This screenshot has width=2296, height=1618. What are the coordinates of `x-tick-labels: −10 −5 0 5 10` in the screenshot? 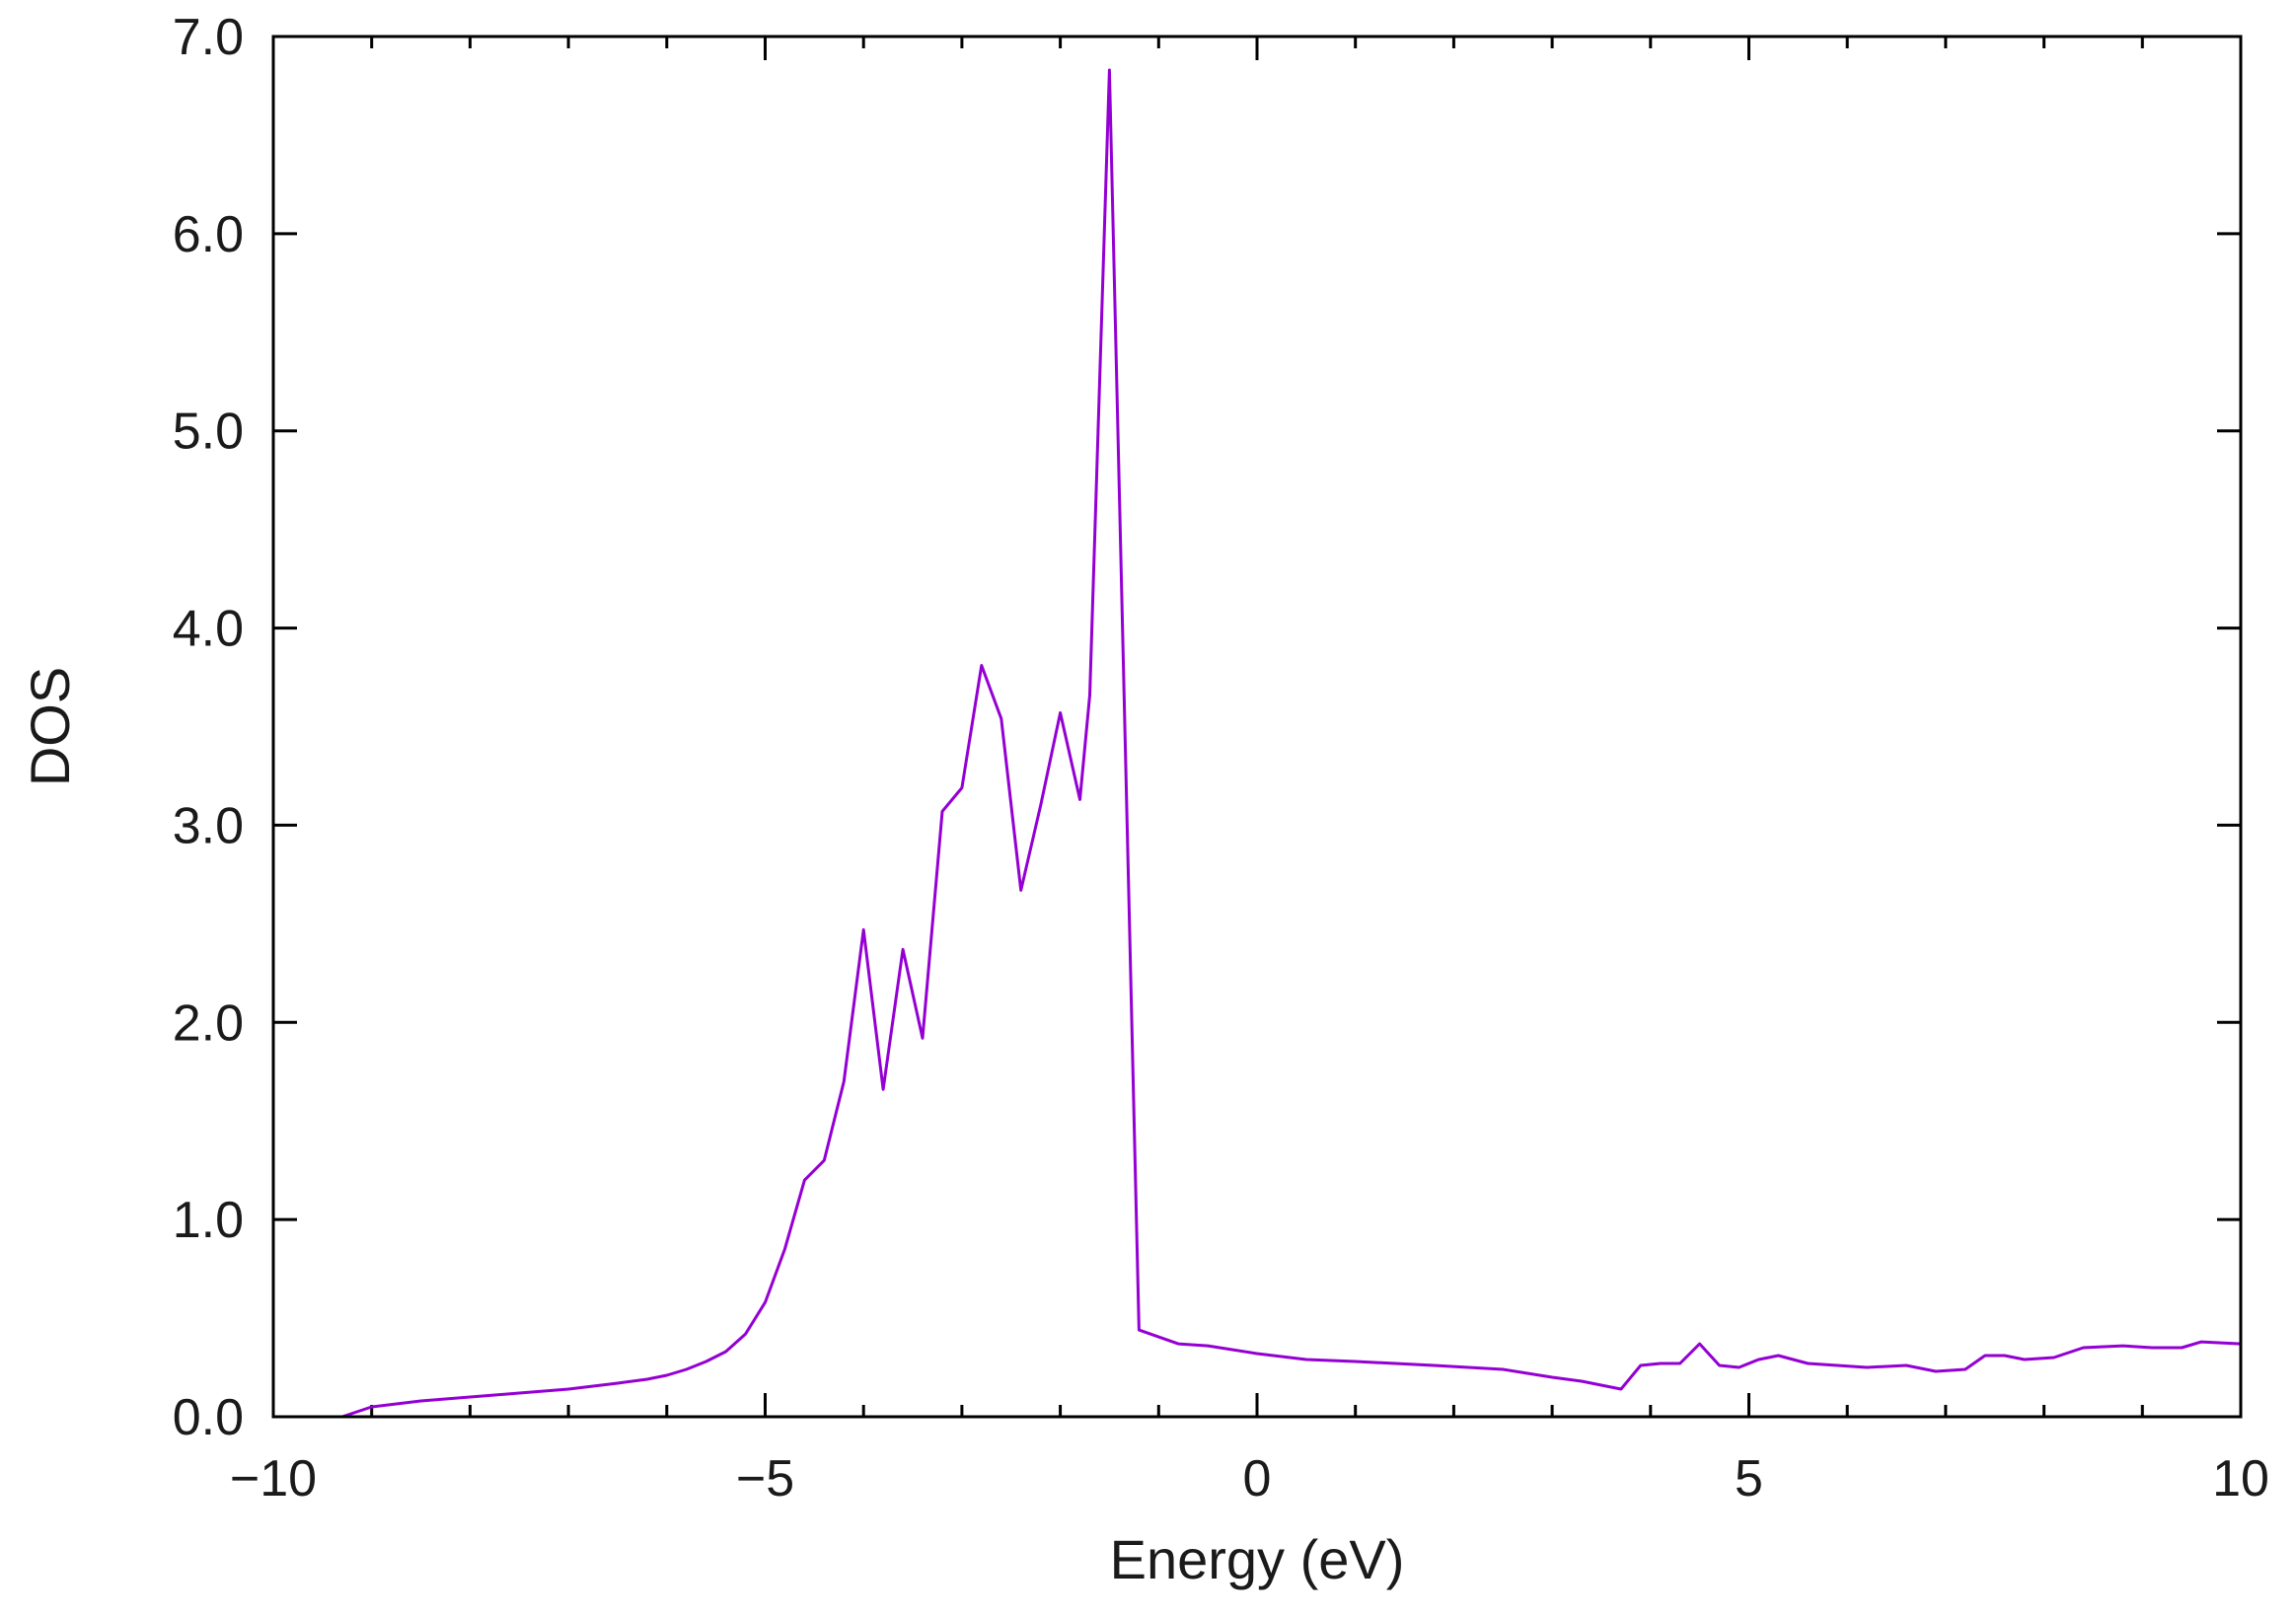 It's located at (1249, 1479).